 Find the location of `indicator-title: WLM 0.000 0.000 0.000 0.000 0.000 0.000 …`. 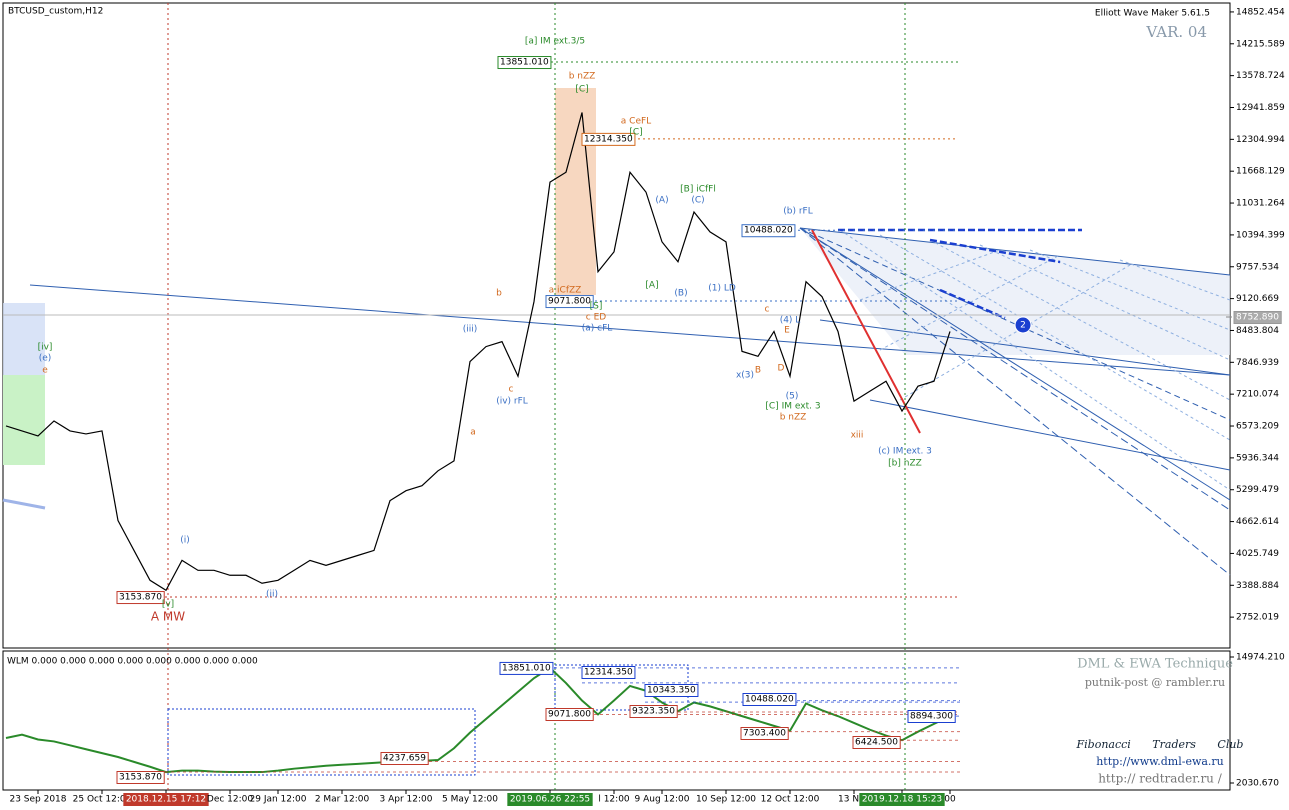

indicator-title: WLM 0.000 0.000 0.000 0.000 0.000 0.000 … is located at coordinates (132, 662).